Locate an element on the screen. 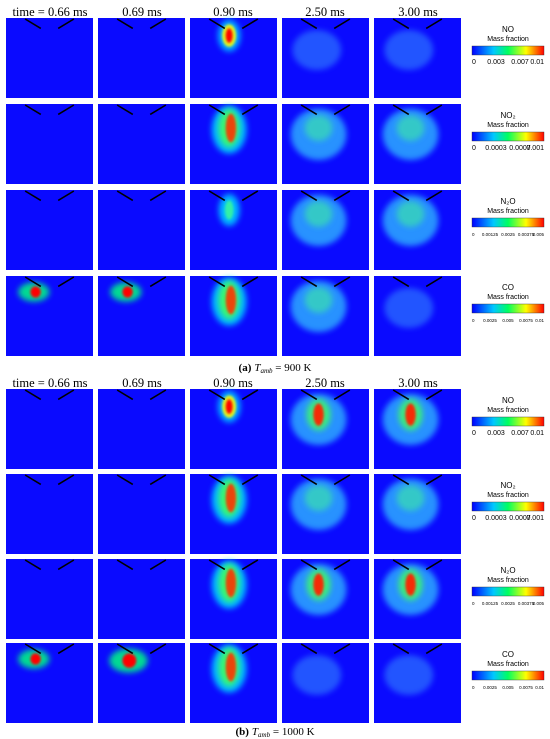 The image size is (550, 739). colorbar-species: NO is located at coordinates (508, 29).